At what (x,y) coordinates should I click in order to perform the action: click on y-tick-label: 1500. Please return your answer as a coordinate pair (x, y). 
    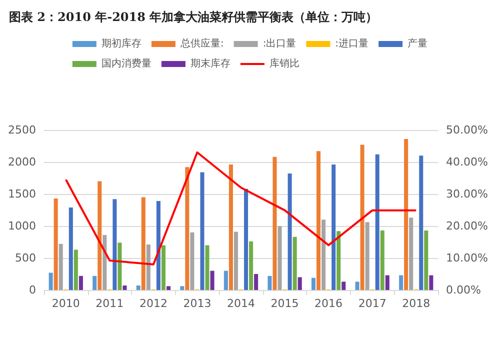
    Looking at the image, I should click on (22, 194).